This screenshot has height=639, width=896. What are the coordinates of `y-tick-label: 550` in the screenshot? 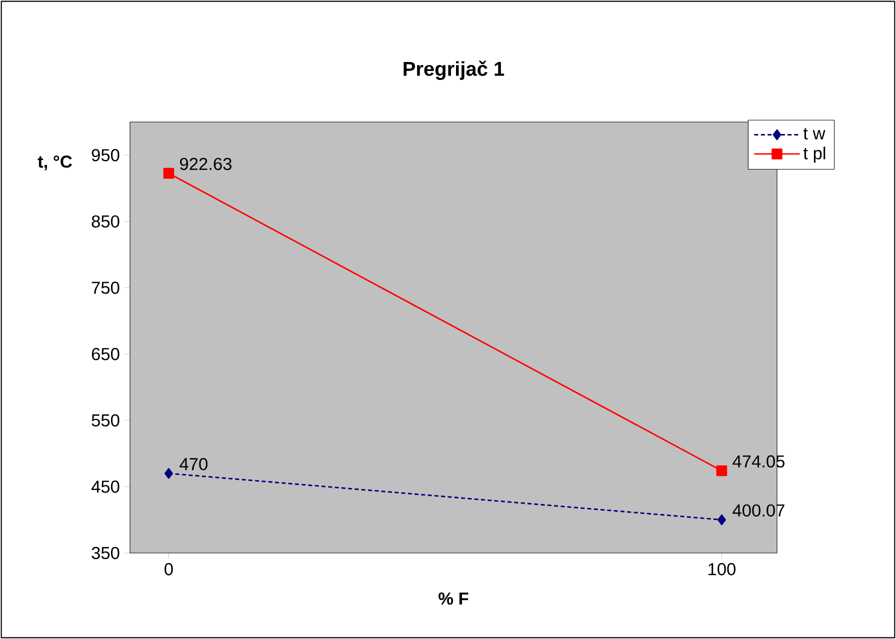 It's located at (106, 420).